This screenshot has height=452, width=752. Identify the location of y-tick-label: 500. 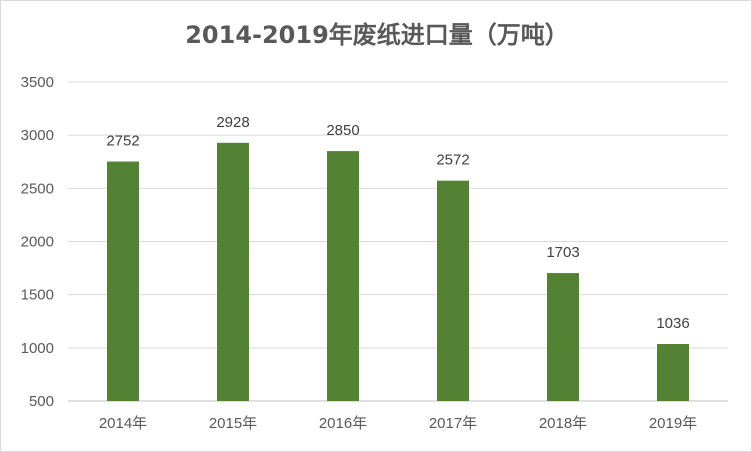
(41, 401).